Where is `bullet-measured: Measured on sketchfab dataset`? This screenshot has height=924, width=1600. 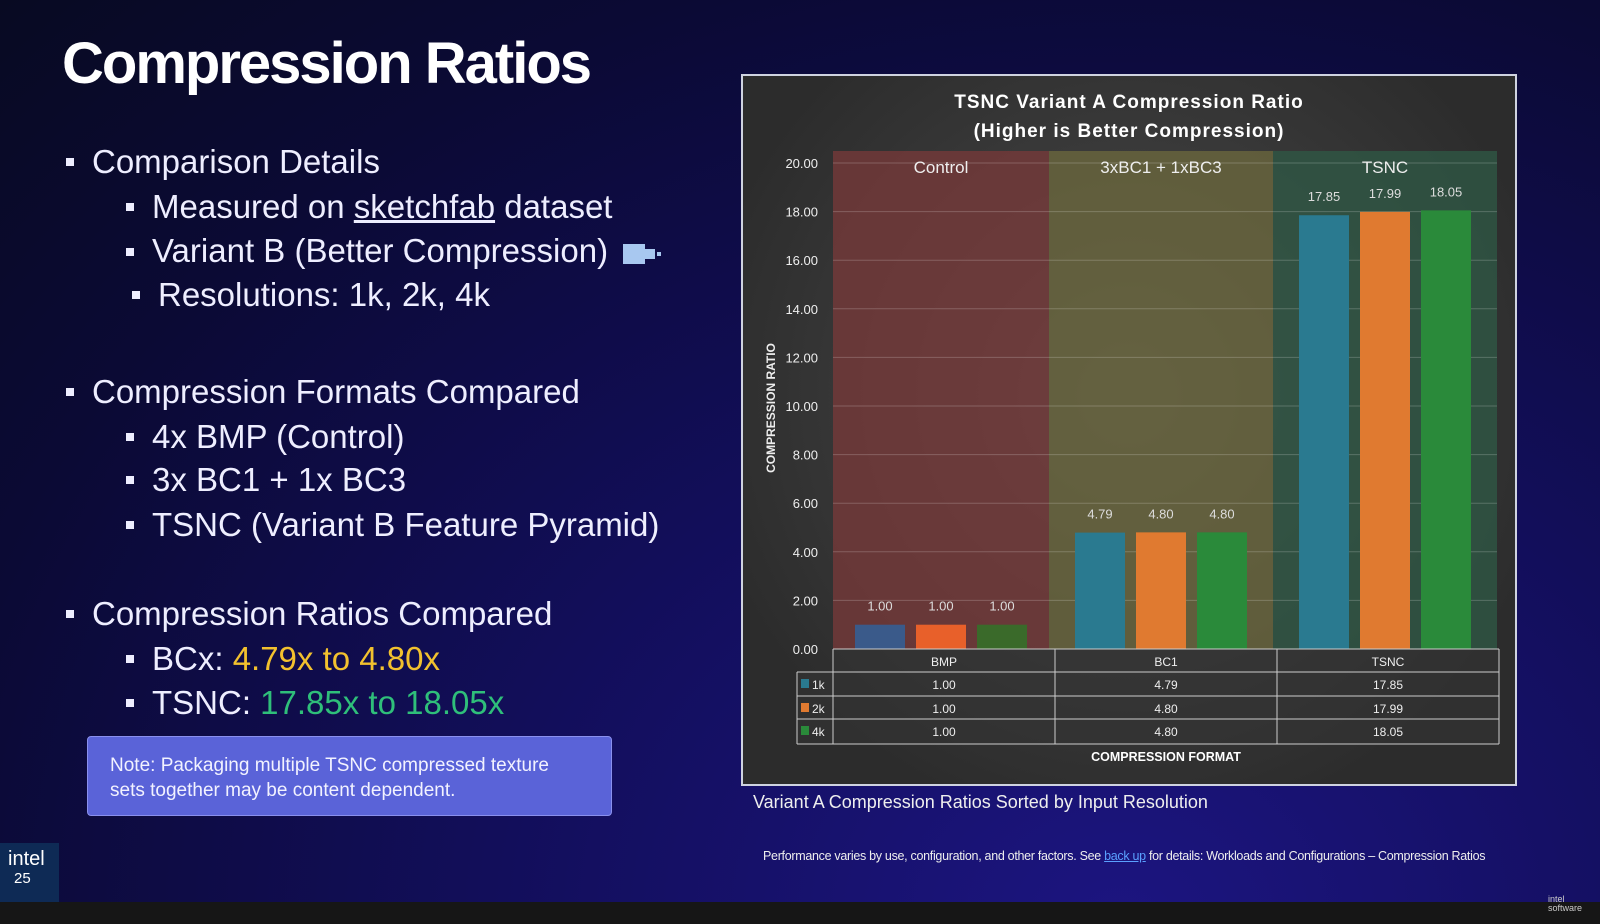
bullet-measured: Measured on sketchfab dataset is located at coordinates (382, 207).